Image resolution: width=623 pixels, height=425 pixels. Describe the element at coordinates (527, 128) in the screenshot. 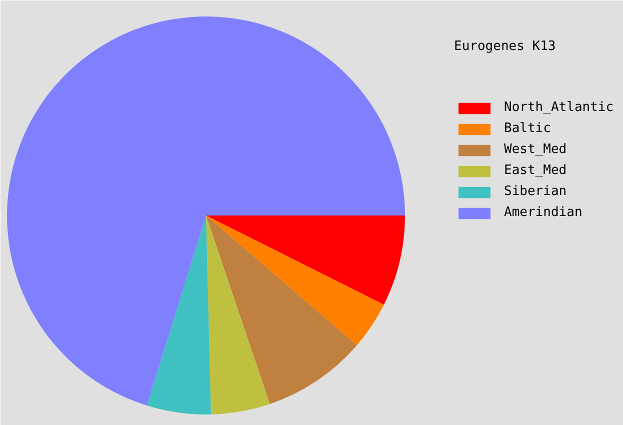

I see `legend-label: Baltic` at that location.